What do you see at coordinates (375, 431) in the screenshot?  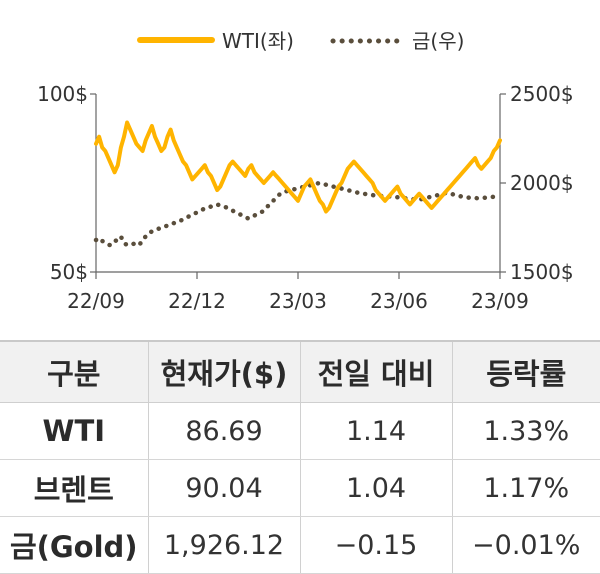 I see `cell-change: 1.14` at bounding box center [375, 431].